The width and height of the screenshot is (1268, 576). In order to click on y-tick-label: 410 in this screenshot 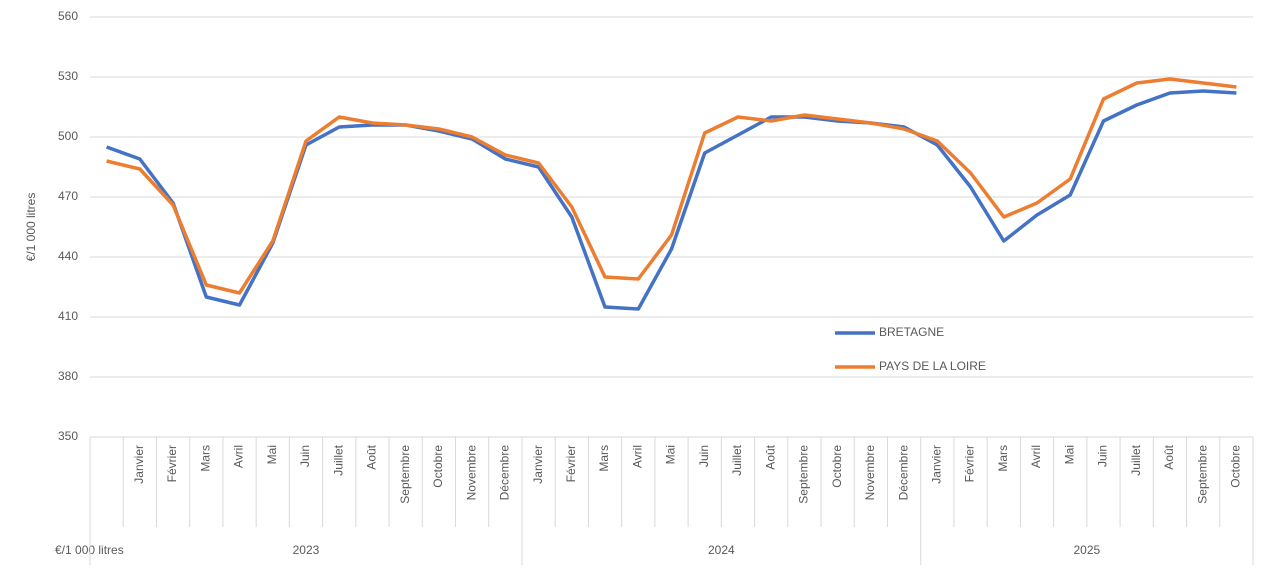, I will do `click(68, 316)`.